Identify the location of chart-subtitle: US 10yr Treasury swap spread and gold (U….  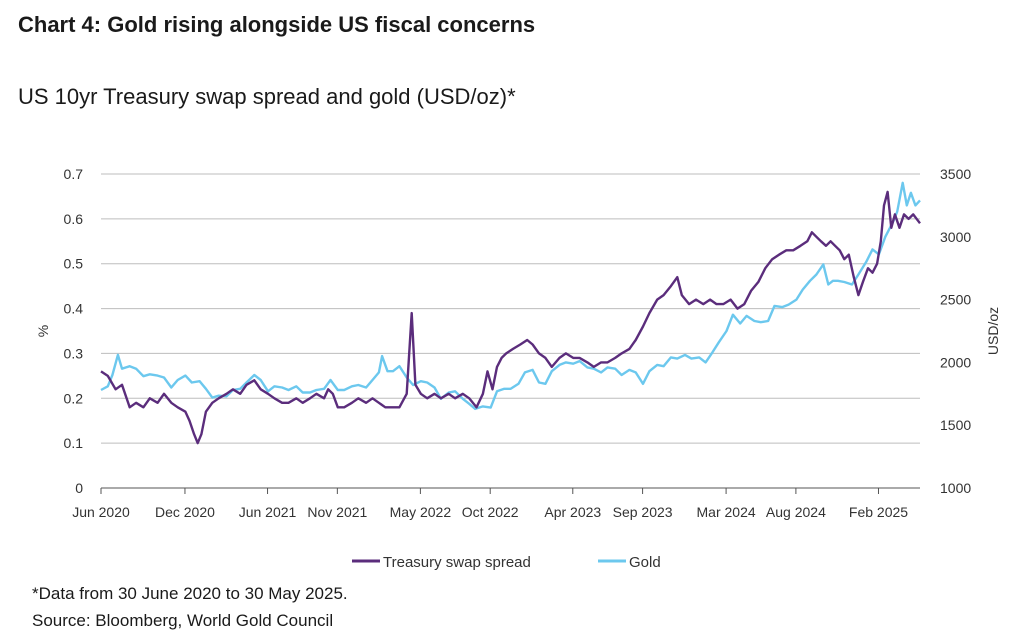
(267, 96).